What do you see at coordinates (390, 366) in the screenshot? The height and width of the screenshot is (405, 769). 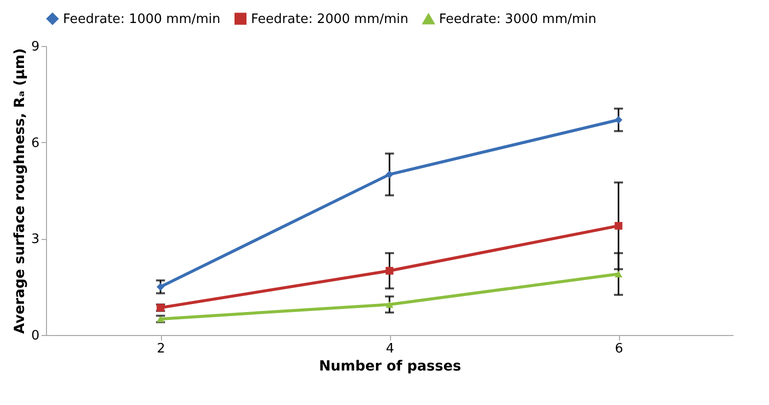 I see `x-axis-title: Number of passes` at bounding box center [390, 366].